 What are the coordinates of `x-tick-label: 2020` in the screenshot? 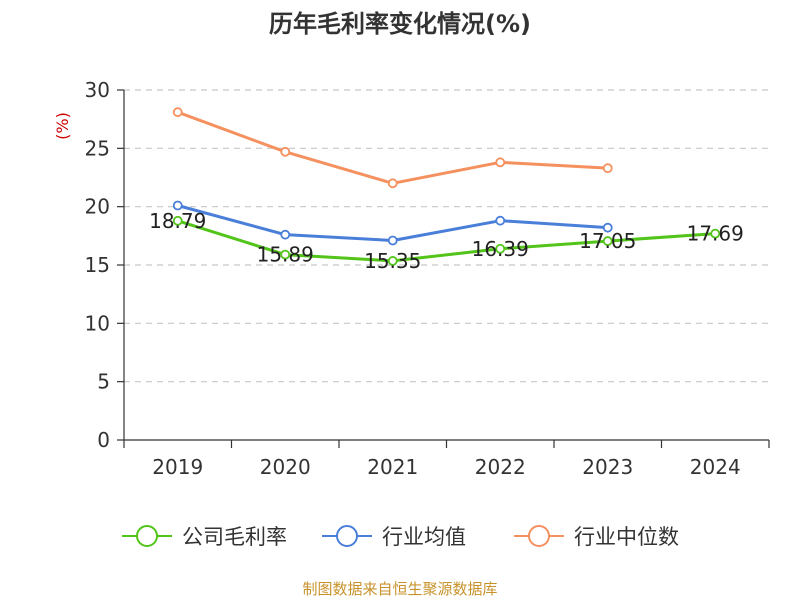 It's located at (285, 467).